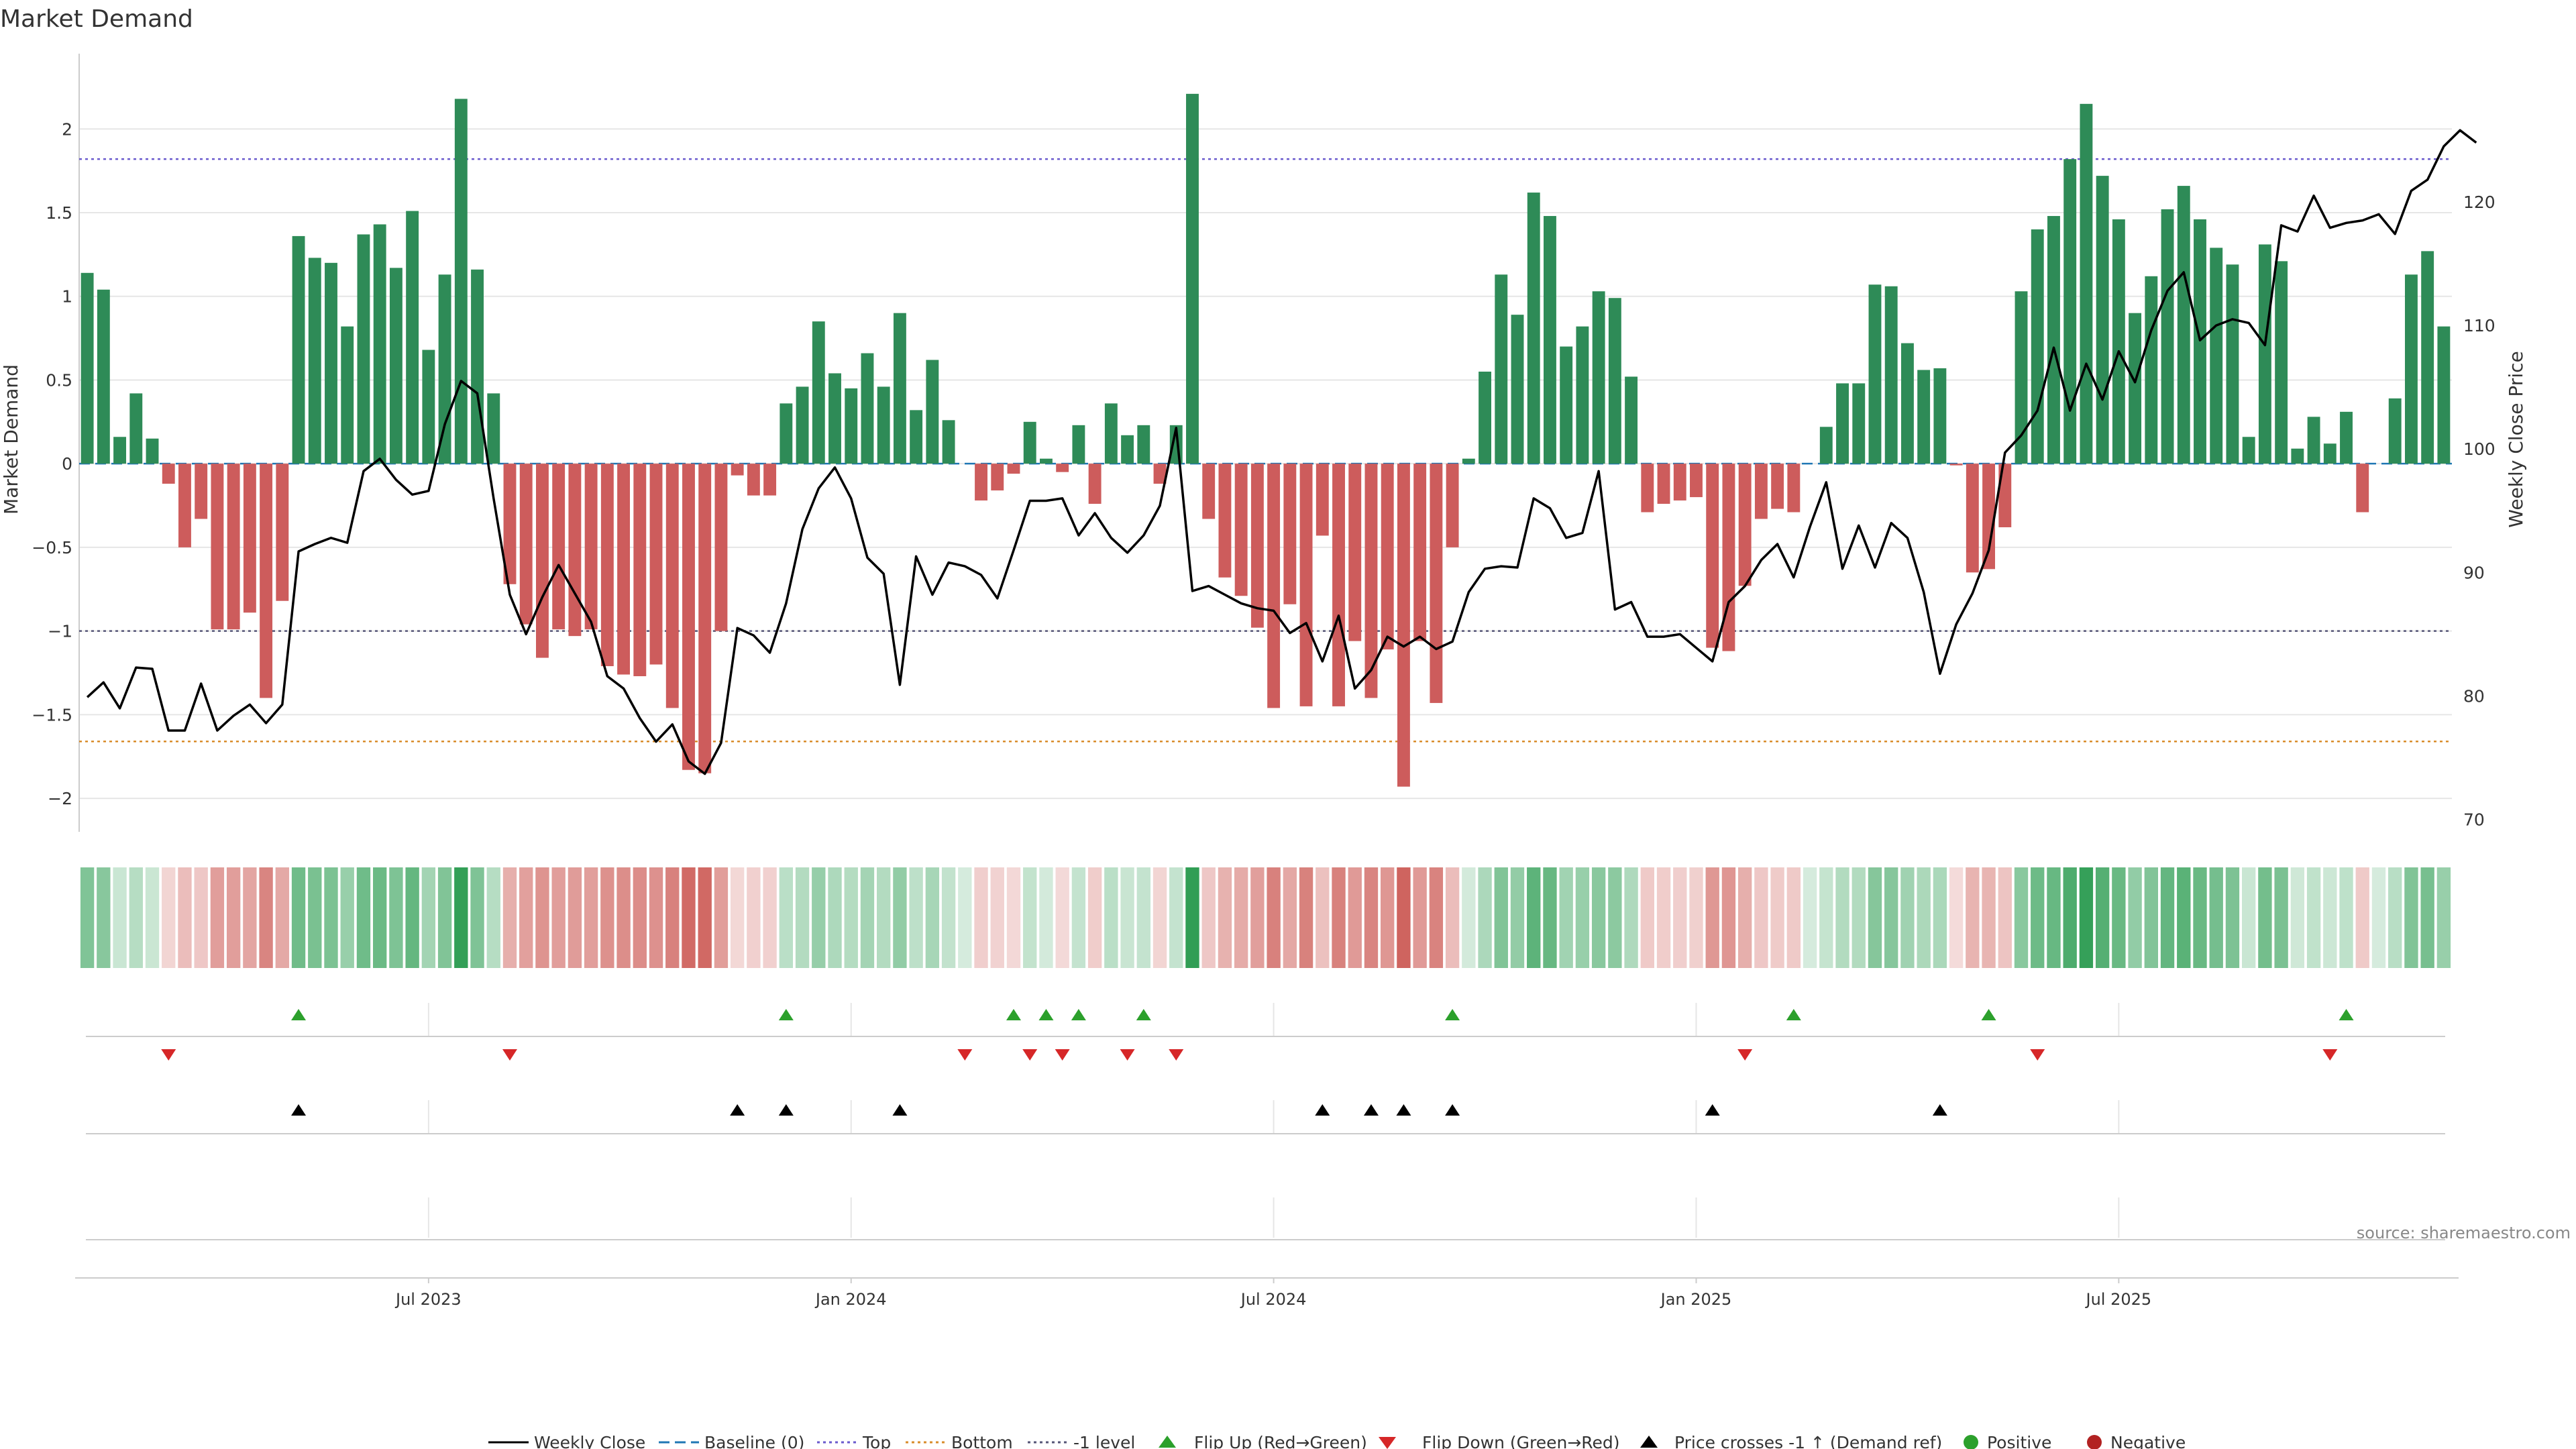 The image size is (2576, 1449). Describe the element at coordinates (11, 439) in the screenshot. I see `y-axis-label: Market Demand` at that location.